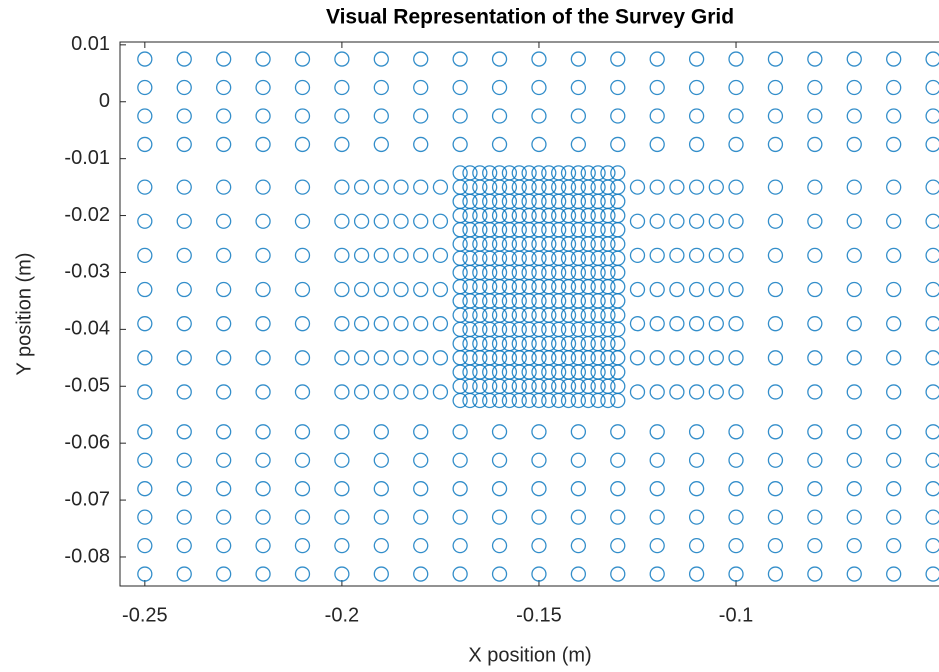 Image resolution: width=939 pixels, height=672 pixels. Describe the element at coordinates (87, 442) in the screenshot. I see `y-tick-label: -0.06` at that location.